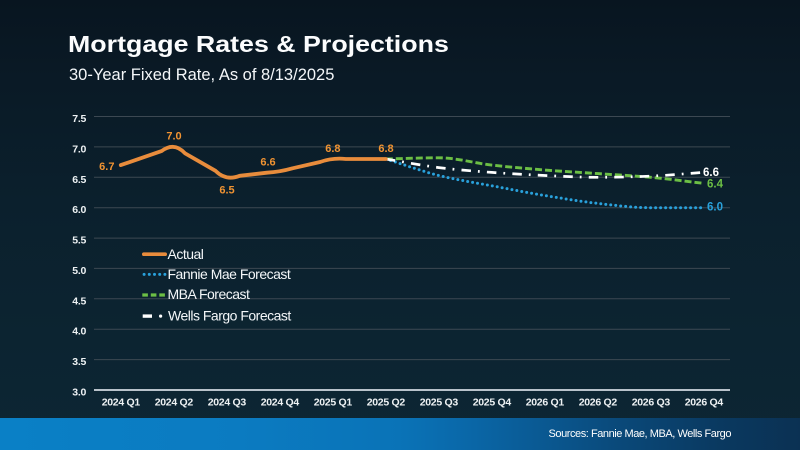 The height and width of the screenshot is (450, 800). I want to click on svg-text: 4.0, so click(79, 332).